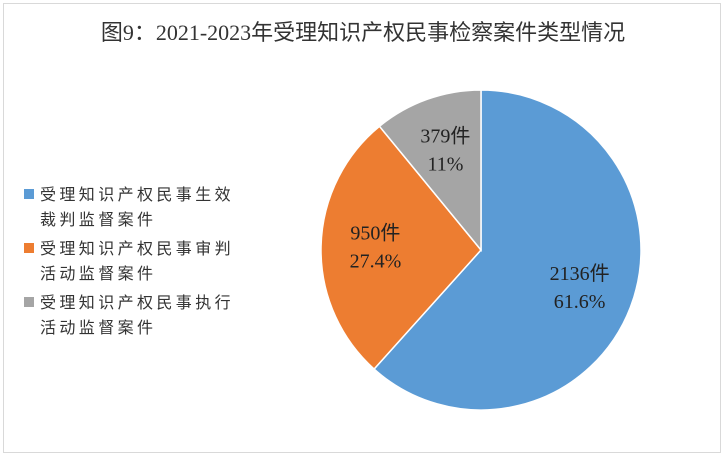 The image size is (726, 458). Describe the element at coordinates (376, 262) in the screenshot. I see `percent-label: 27.4%` at that location.